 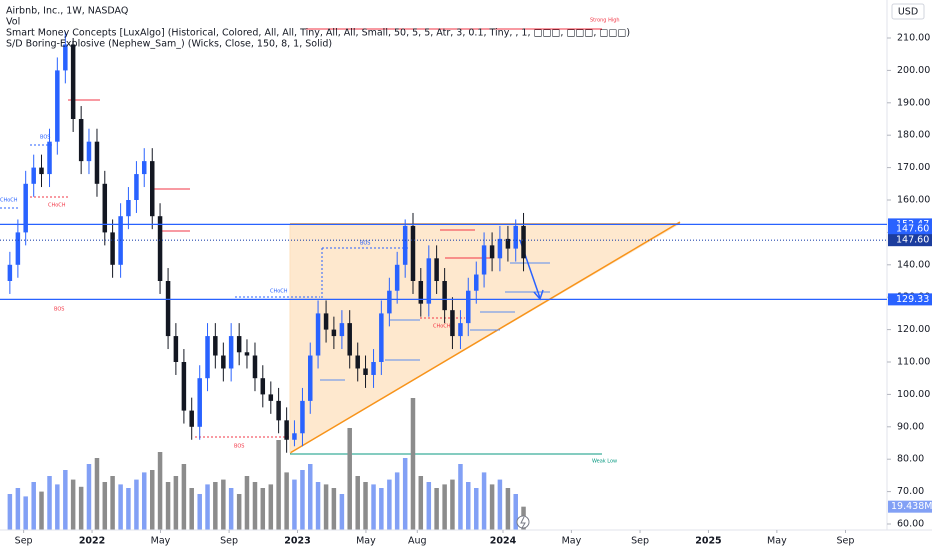 I want to click on y-tick-label: 180.00, so click(x=913, y=135).